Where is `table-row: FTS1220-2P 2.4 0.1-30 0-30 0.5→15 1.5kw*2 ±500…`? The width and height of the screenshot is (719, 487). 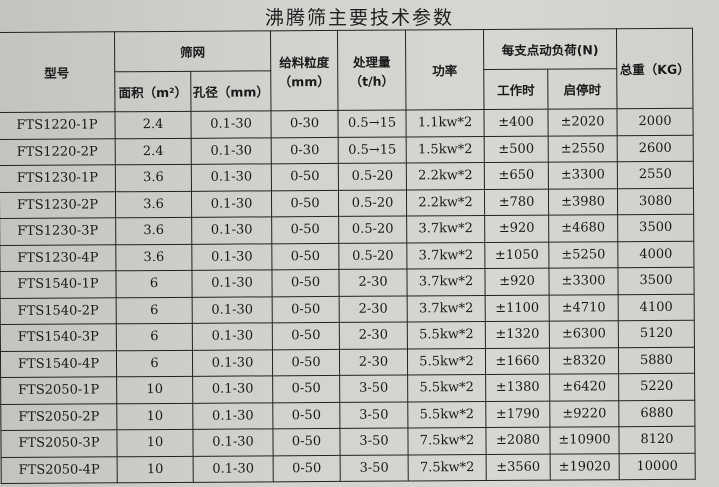 table-row: FTS1220-2P 2.4 0.1-30 0-30 0.5→15 1.5kw*2 ±500… is located at coordinates (347, 150).